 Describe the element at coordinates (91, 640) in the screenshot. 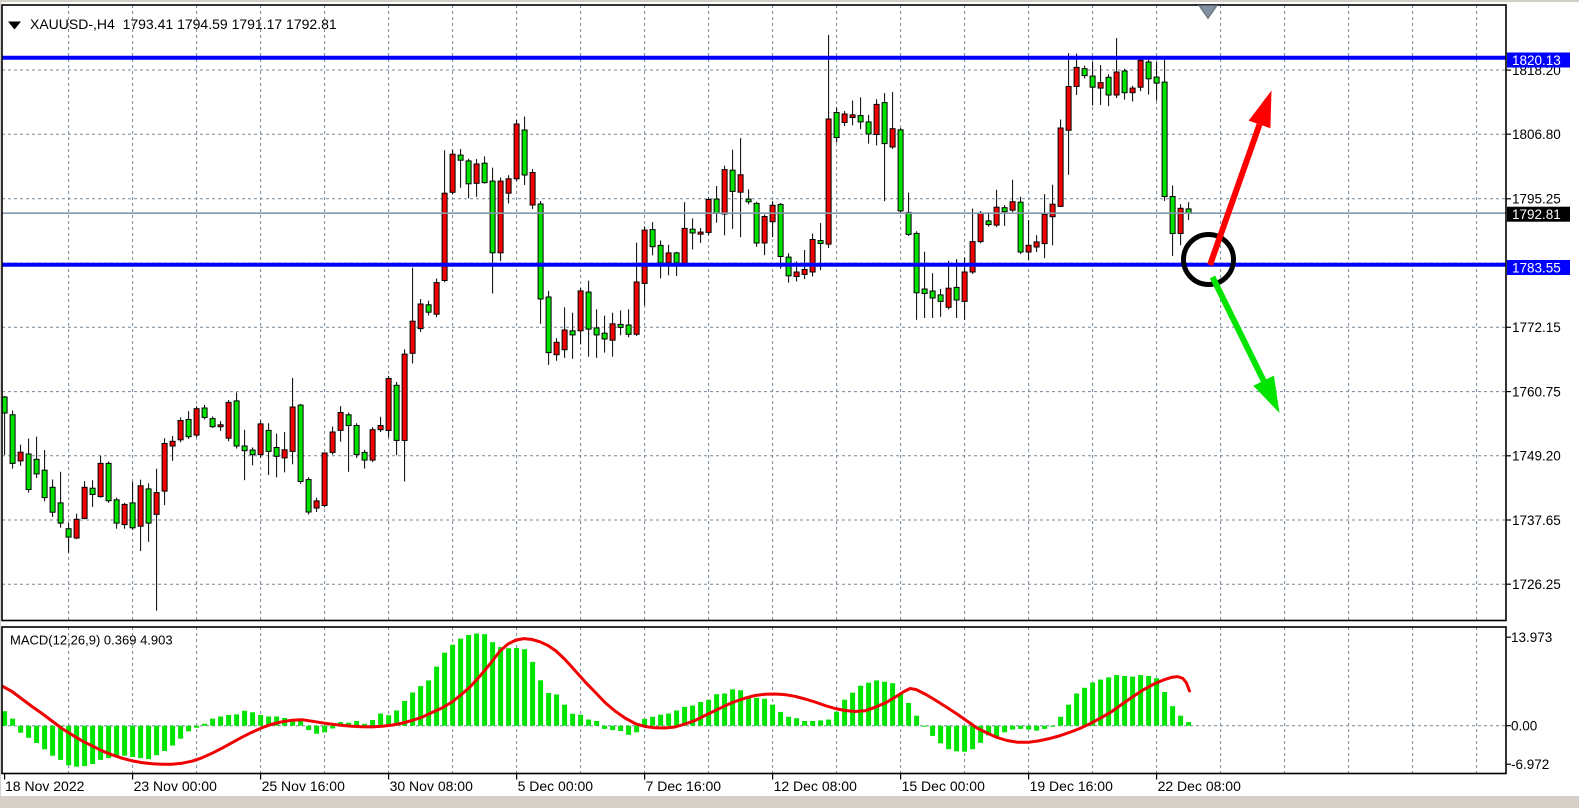

I see `svg-text: MACD(12,26,9) 0.369 4.903` at that location.